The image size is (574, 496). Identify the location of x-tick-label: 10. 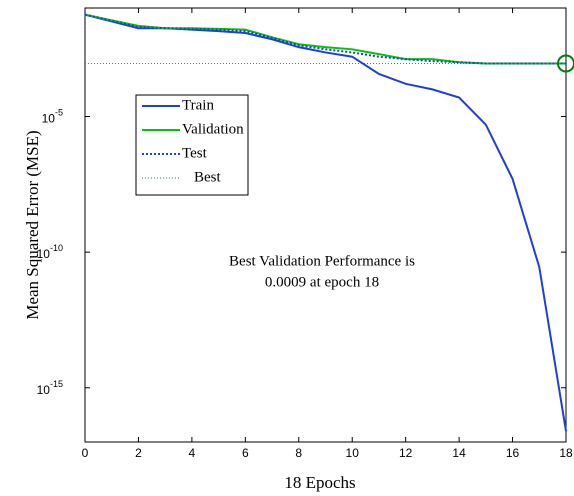
(353, 453).